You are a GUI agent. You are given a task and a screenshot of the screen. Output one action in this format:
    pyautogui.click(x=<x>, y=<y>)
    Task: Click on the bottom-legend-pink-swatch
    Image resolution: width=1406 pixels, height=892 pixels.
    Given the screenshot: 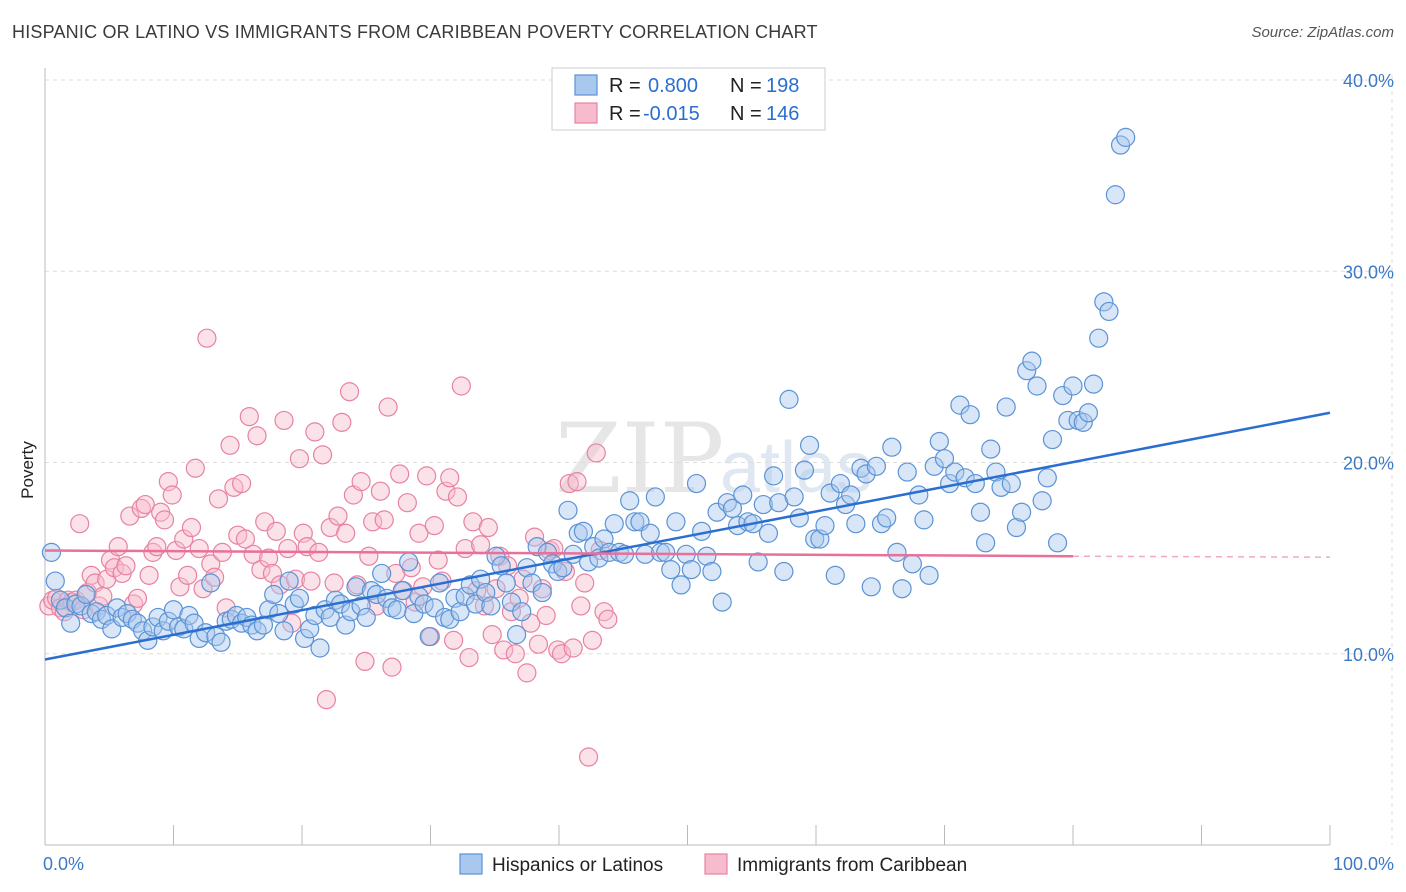 What is the action you would take?
    pyautogui.click(x=716, y=864)
    